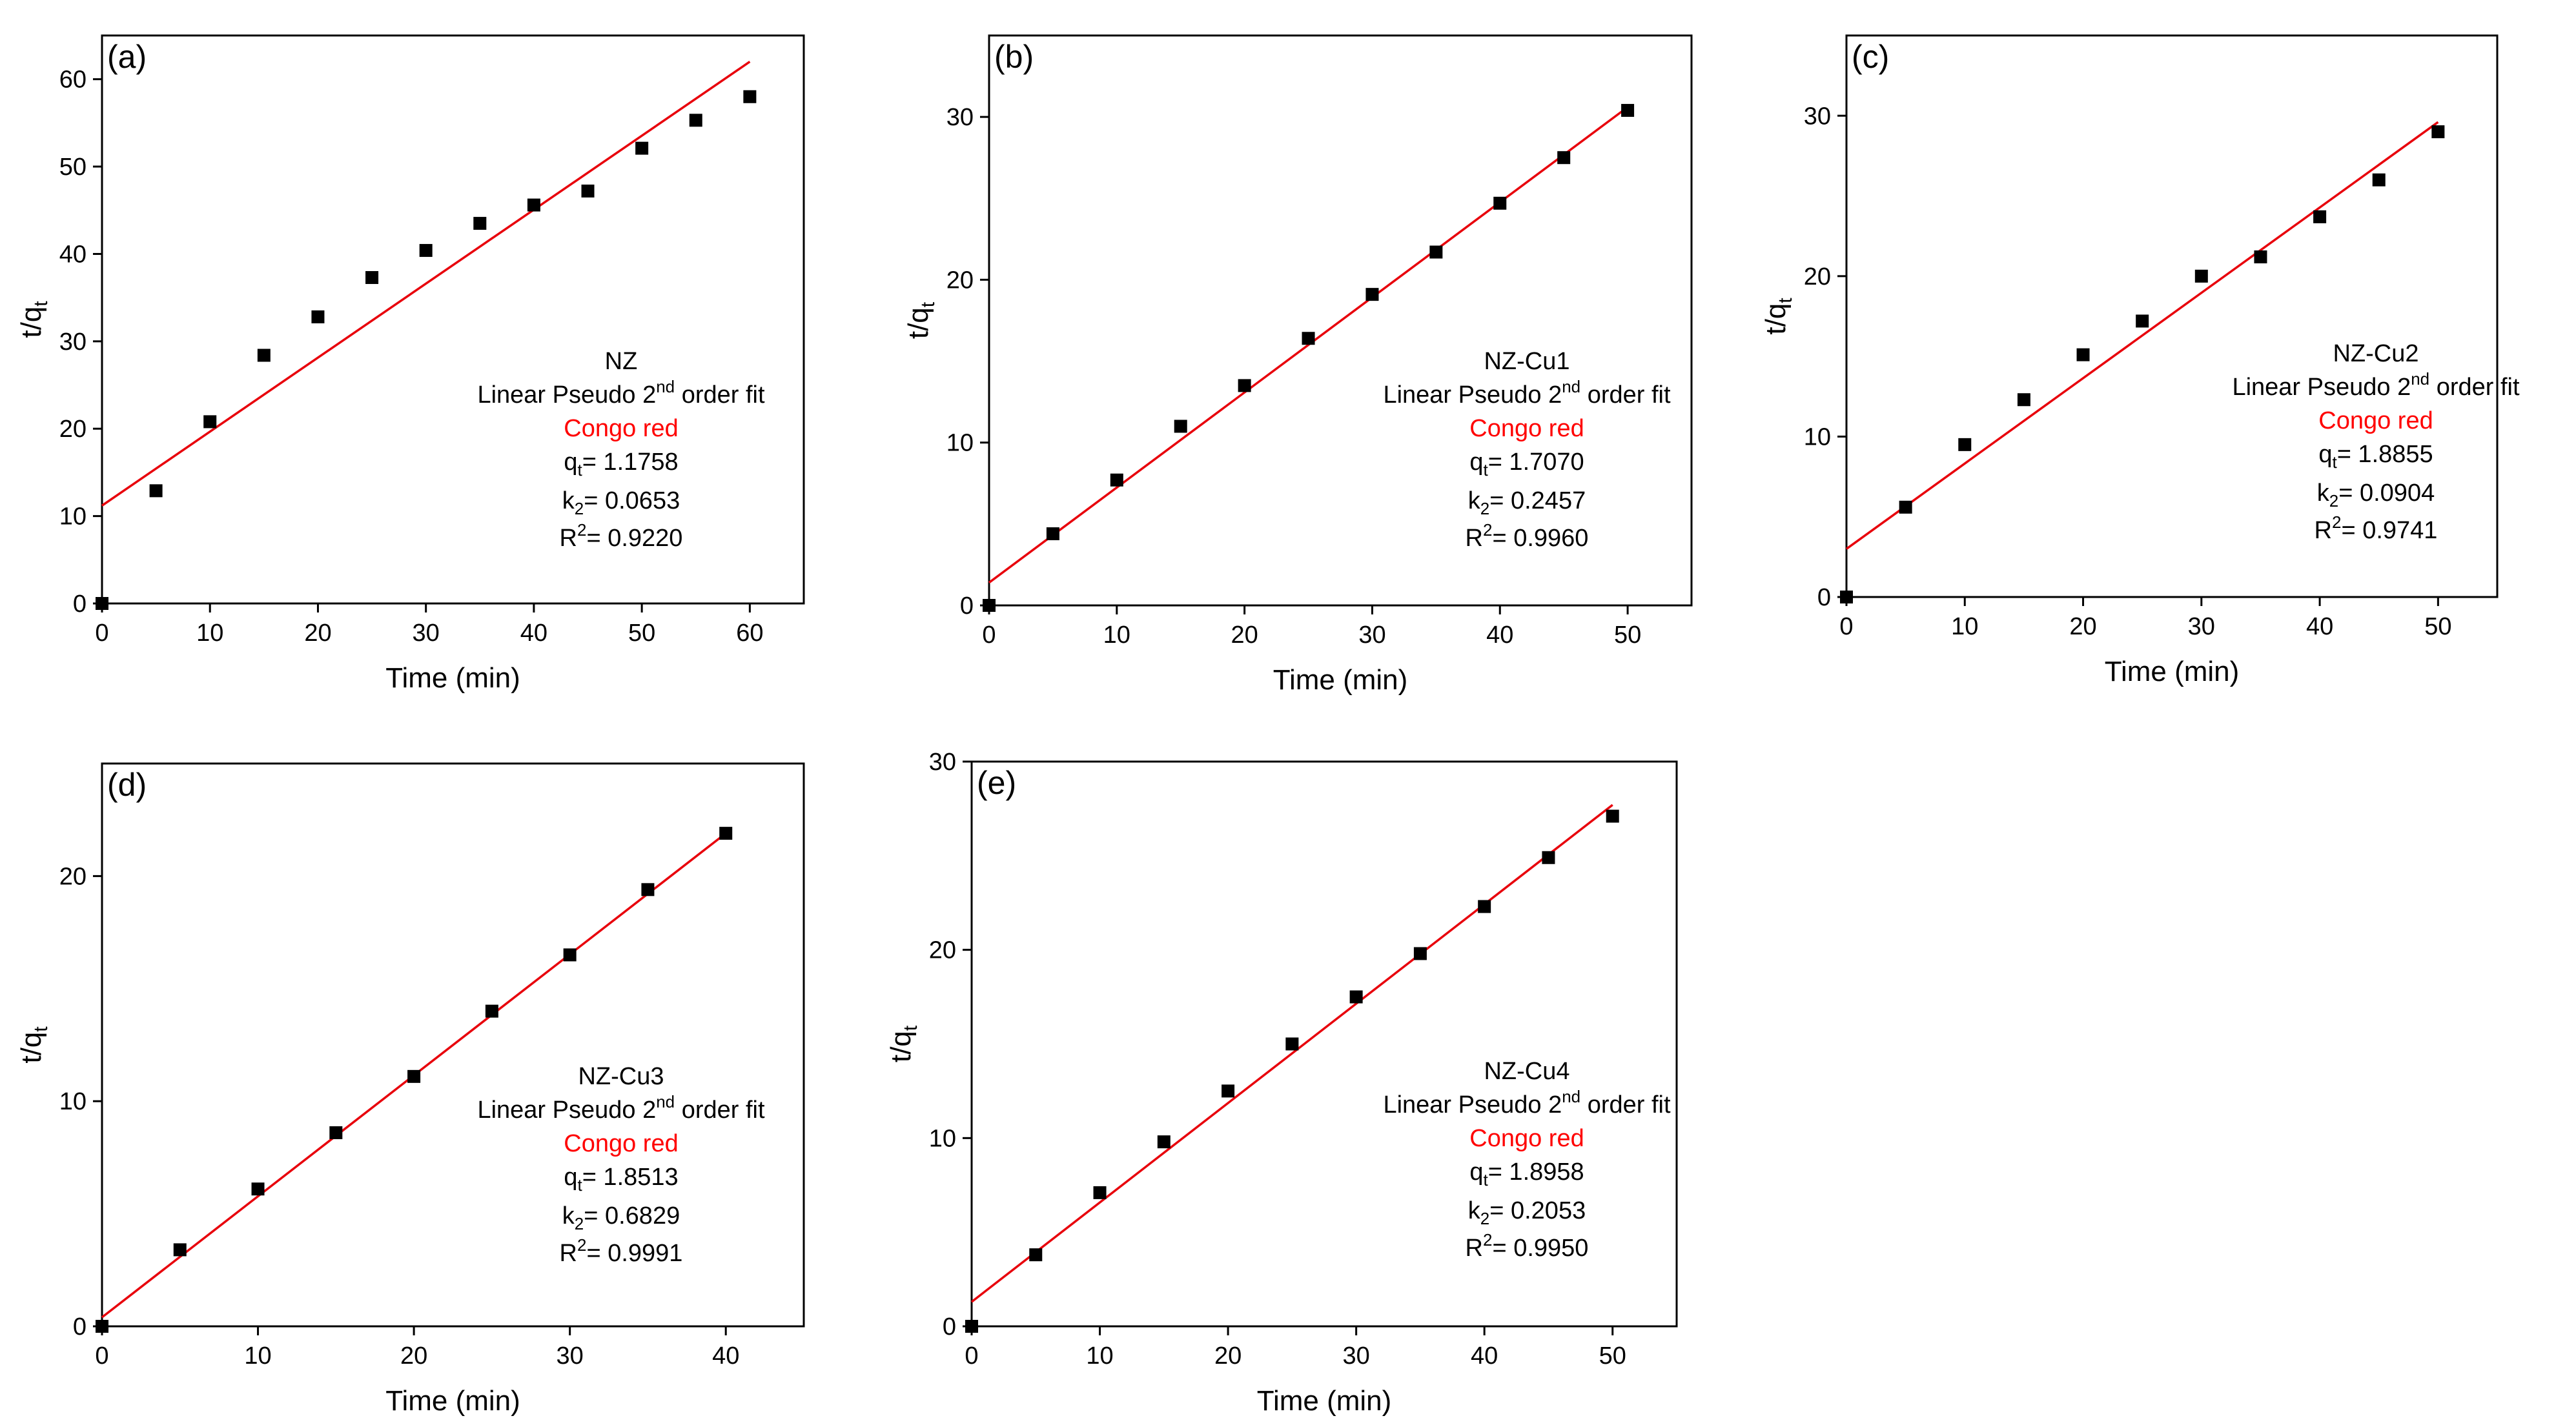 The height and width of the screenshot is (1427, 2576). I want to click on sample-name: NZ-Cu3, so click(621, 1076).